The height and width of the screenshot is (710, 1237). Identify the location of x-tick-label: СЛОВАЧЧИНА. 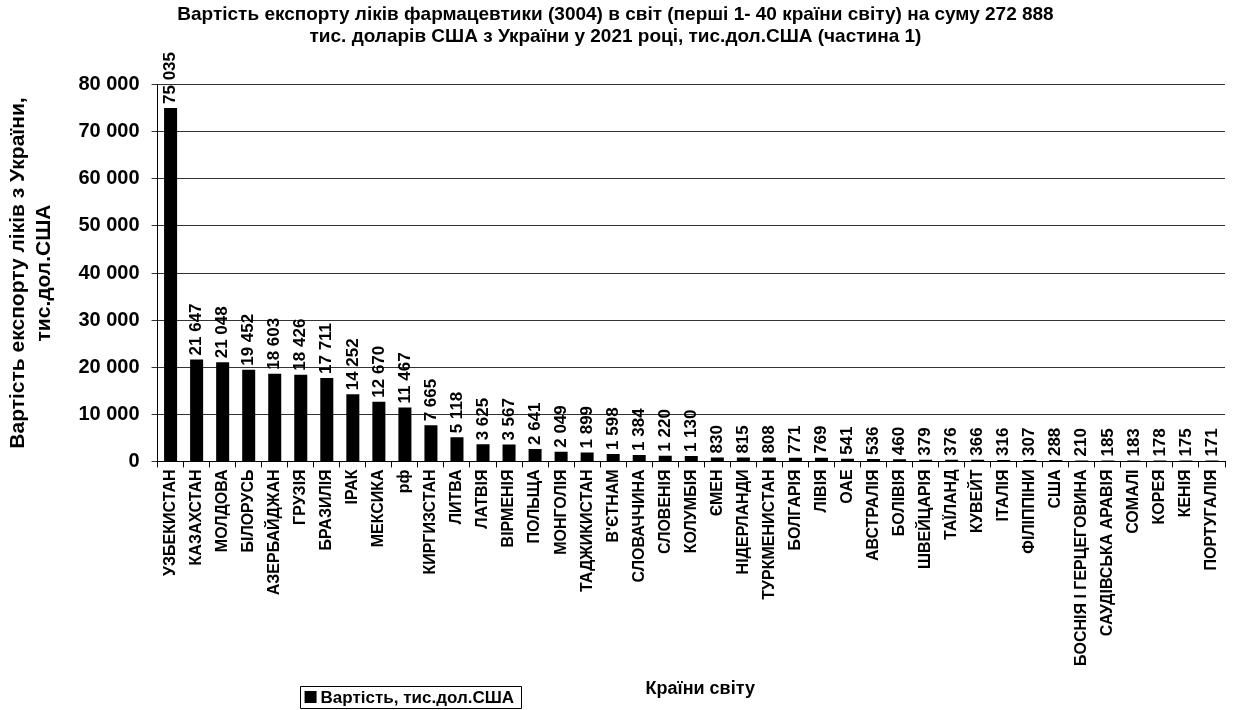
(638, 525).